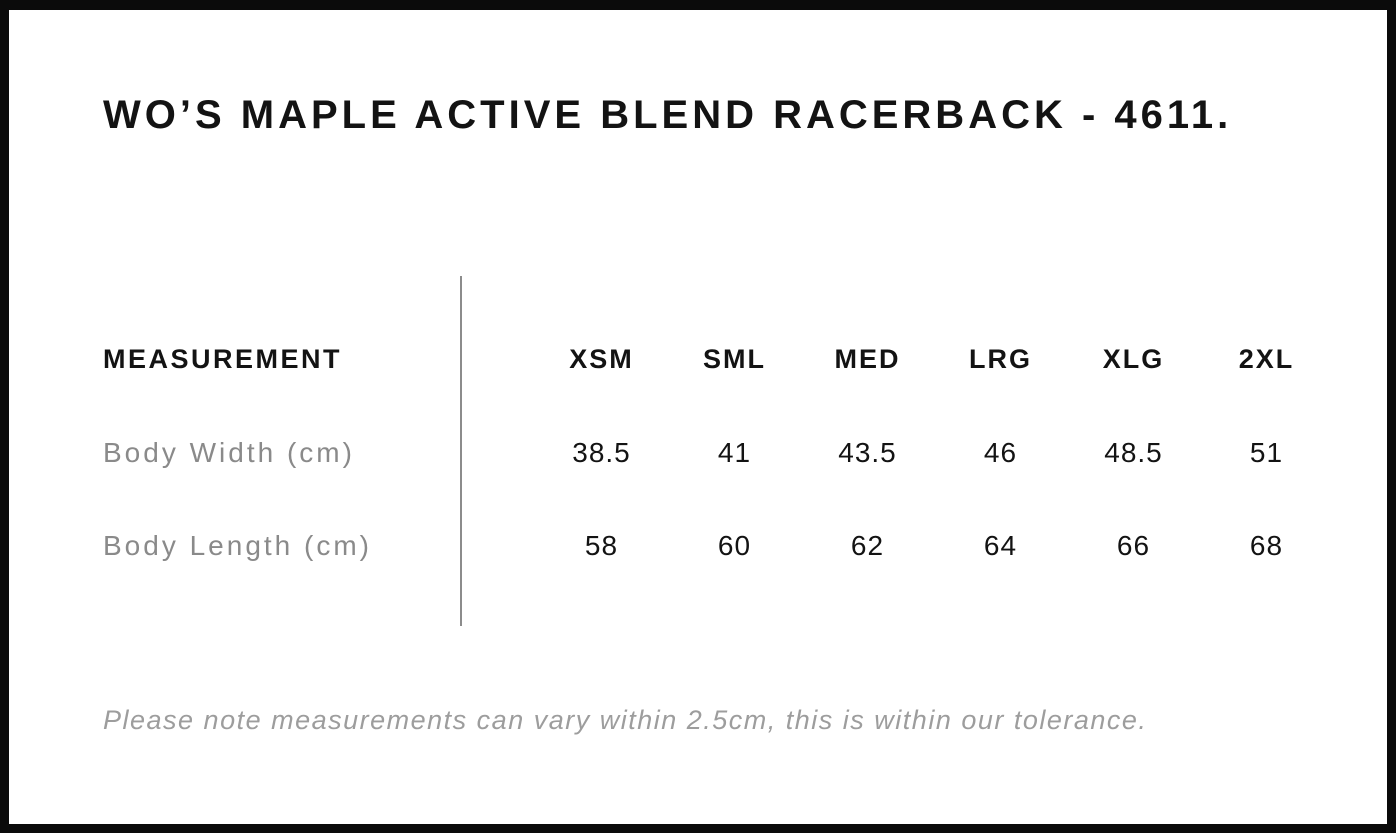 This screenshot has width=1396, height=833. What do you see at coordinates (734, 359) in the screenshot?
I see `column-header-sml: SML` at bounding box center [734, 359].